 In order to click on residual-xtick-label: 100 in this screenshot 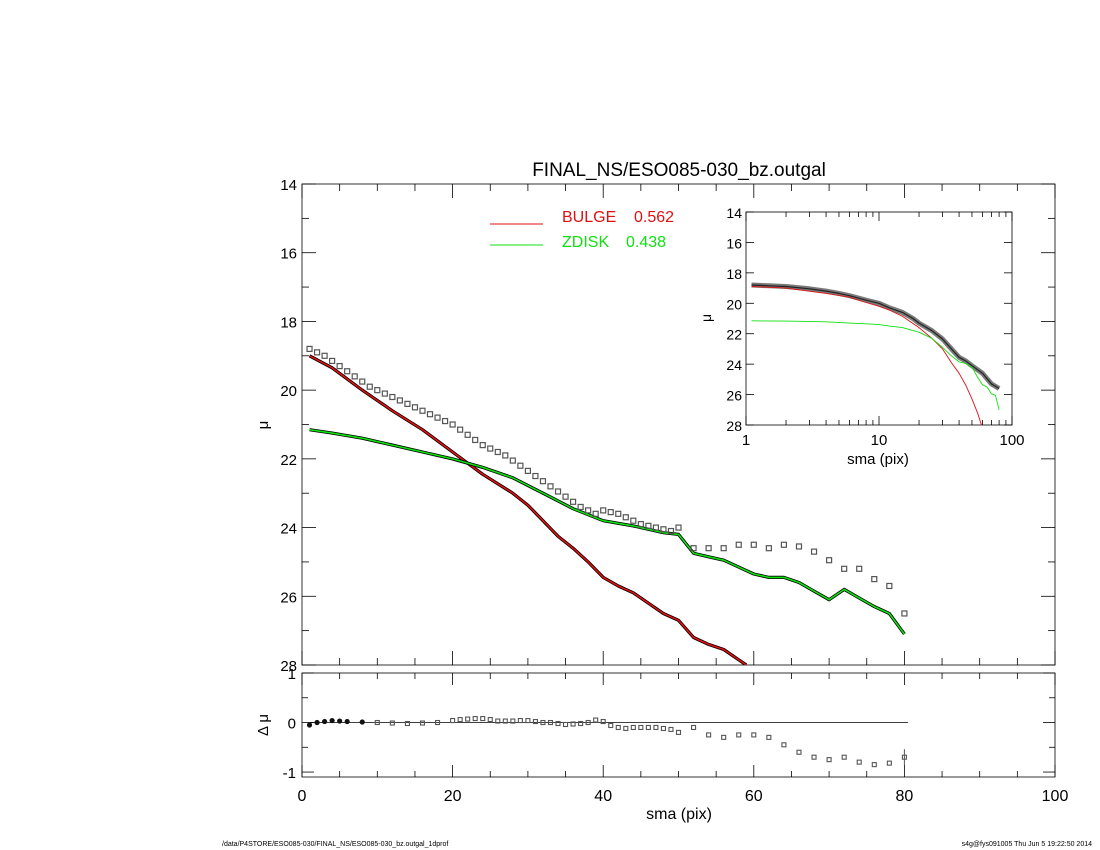, I will do `click(1055, 796)`.